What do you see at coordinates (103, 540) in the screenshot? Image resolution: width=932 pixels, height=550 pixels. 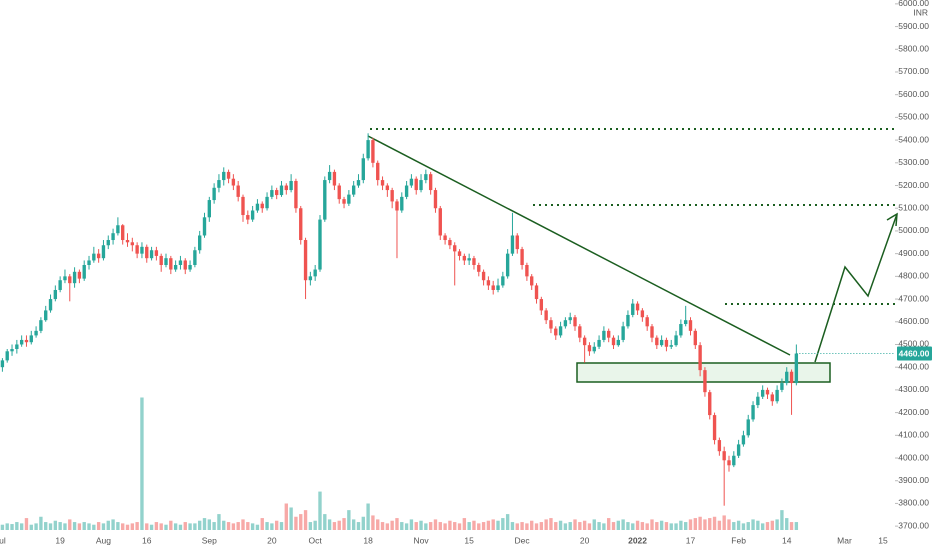 I see `x-tick-label: Aug` at bounding box center [103, 540].